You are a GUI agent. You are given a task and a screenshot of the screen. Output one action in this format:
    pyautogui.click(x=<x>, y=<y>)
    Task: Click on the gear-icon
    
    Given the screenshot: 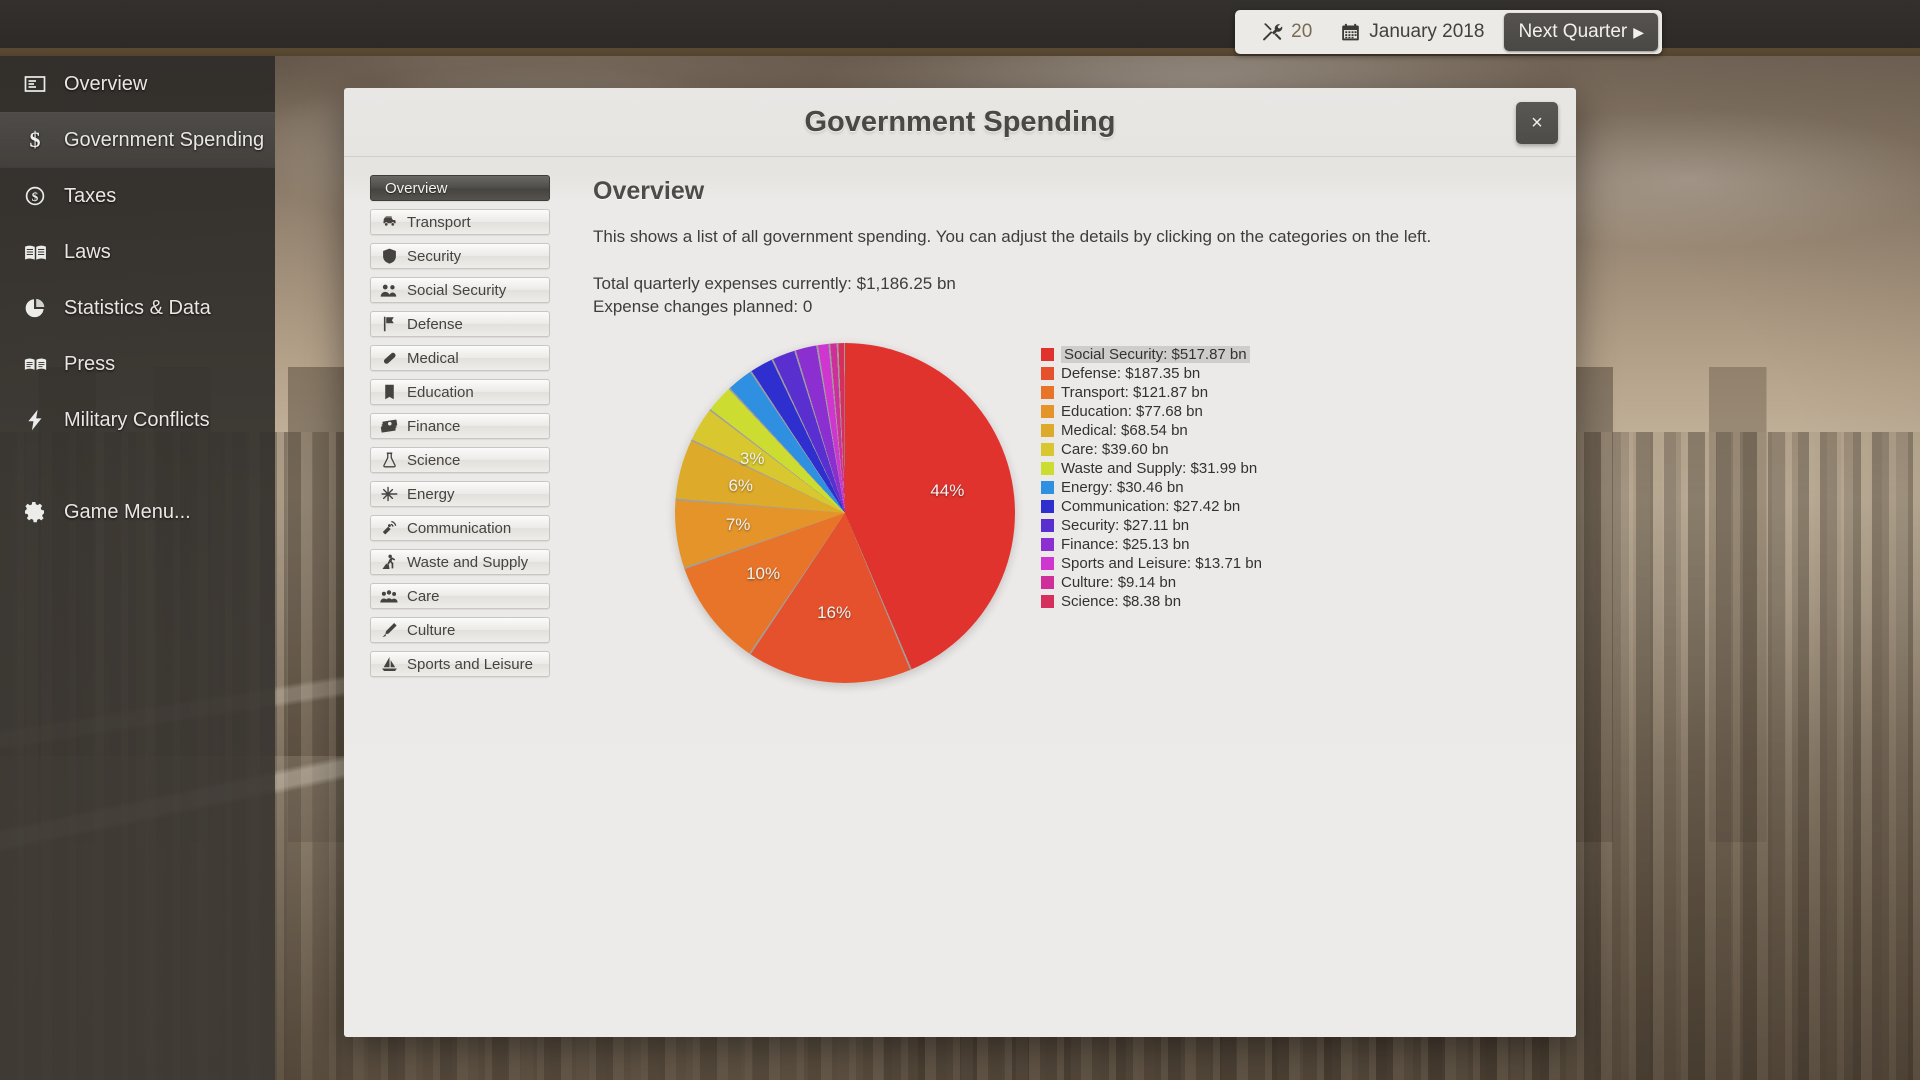 What is the action you would take?
    pyautogui.click(x=35, y=512)
    